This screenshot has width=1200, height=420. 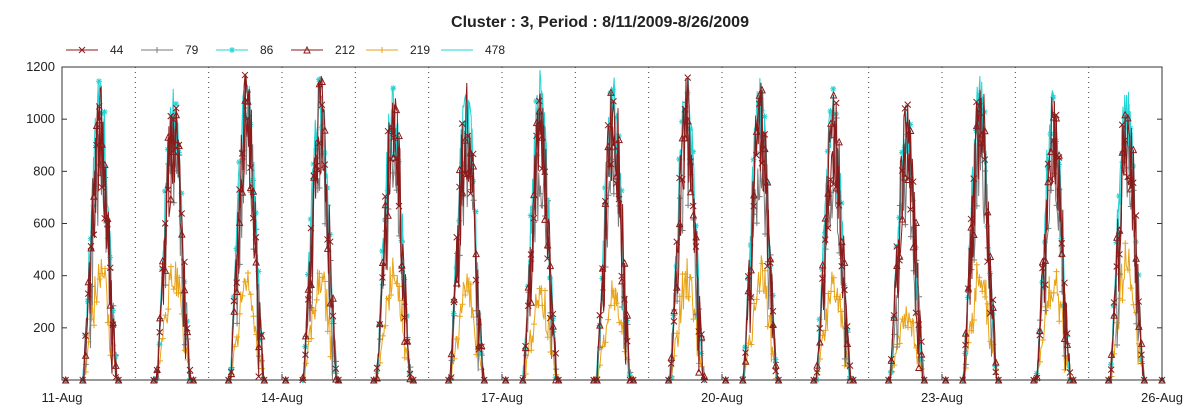 What do you see at coordinates (502, 397) in the screenshot?
I see `x-tick-label: 17-Aug` at bounding box center [502, 397].